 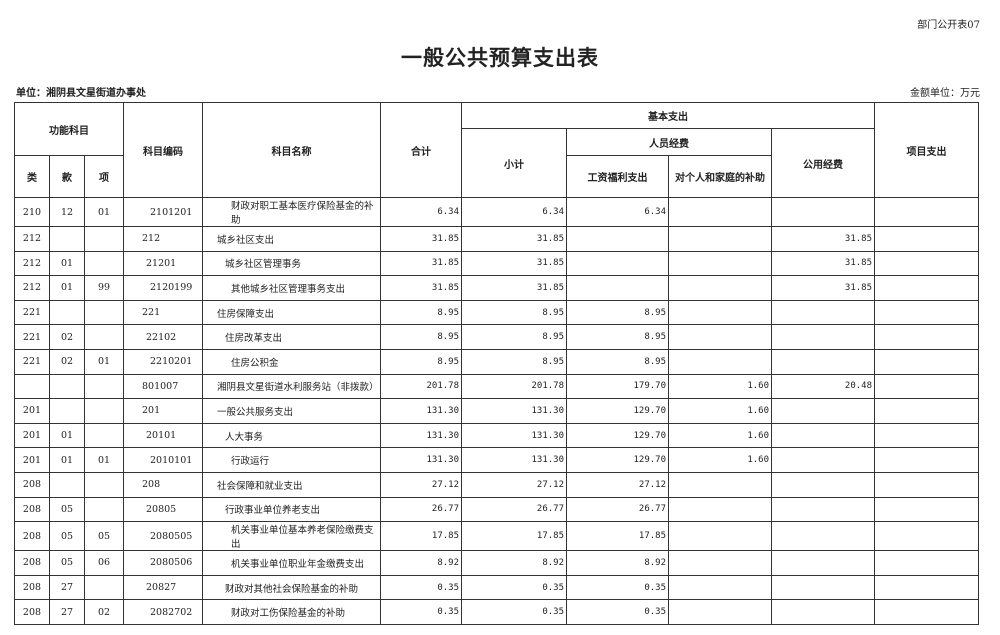 I want to click on cell-total: 26.77, so click(x=421, y=509).